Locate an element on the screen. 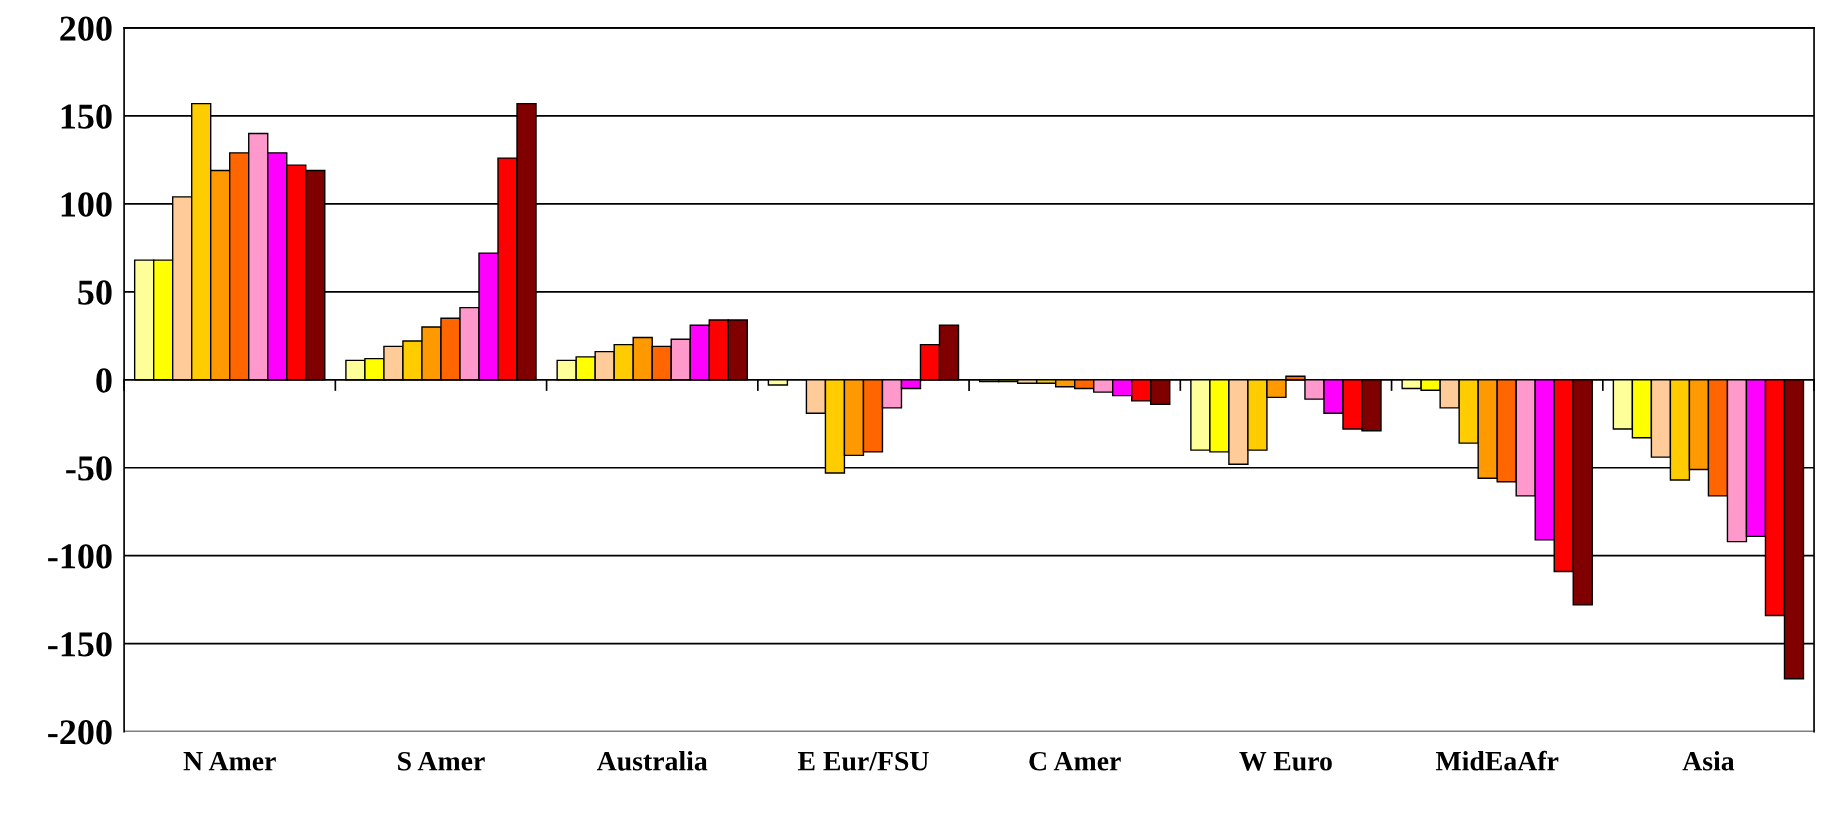  y-tick-label: -200 is located at coordinates (80, 732).